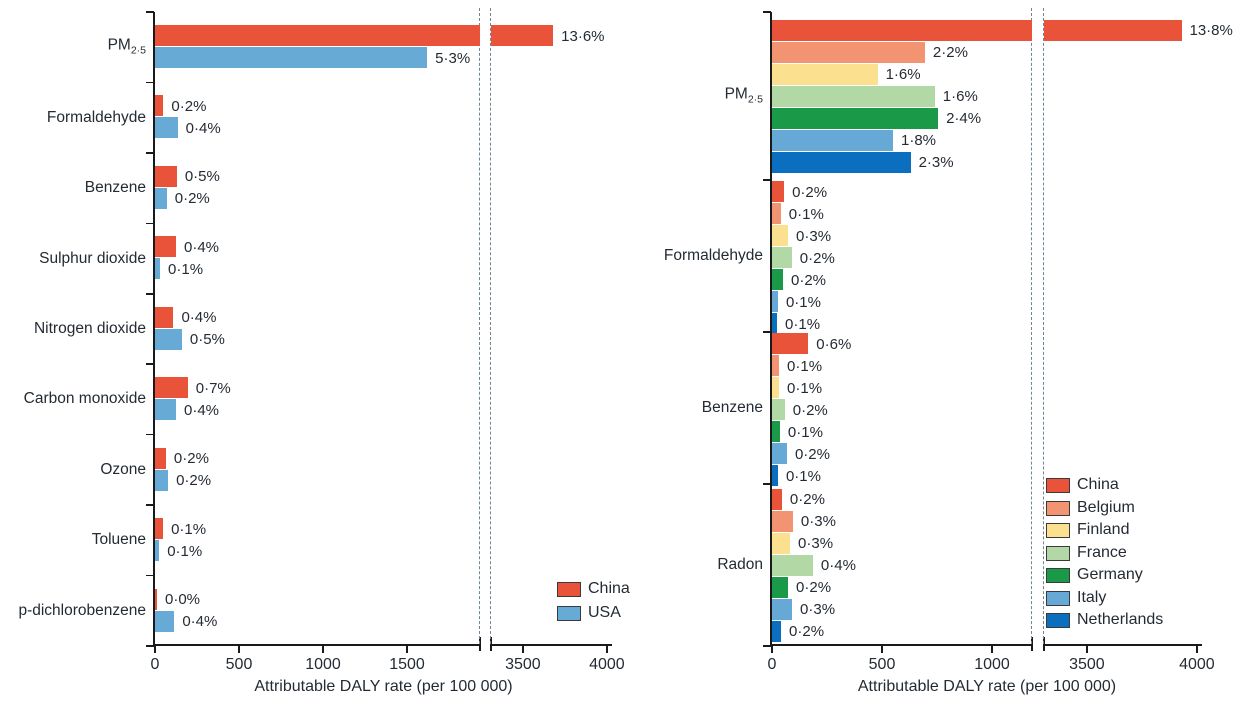 Image resolution: width=1244 pixels, height=704 pixels. What do you see at coordinates (583, 36) in the screenshot?
I see `bar-value-label: 13·6%` at bounding box center [583, 36].